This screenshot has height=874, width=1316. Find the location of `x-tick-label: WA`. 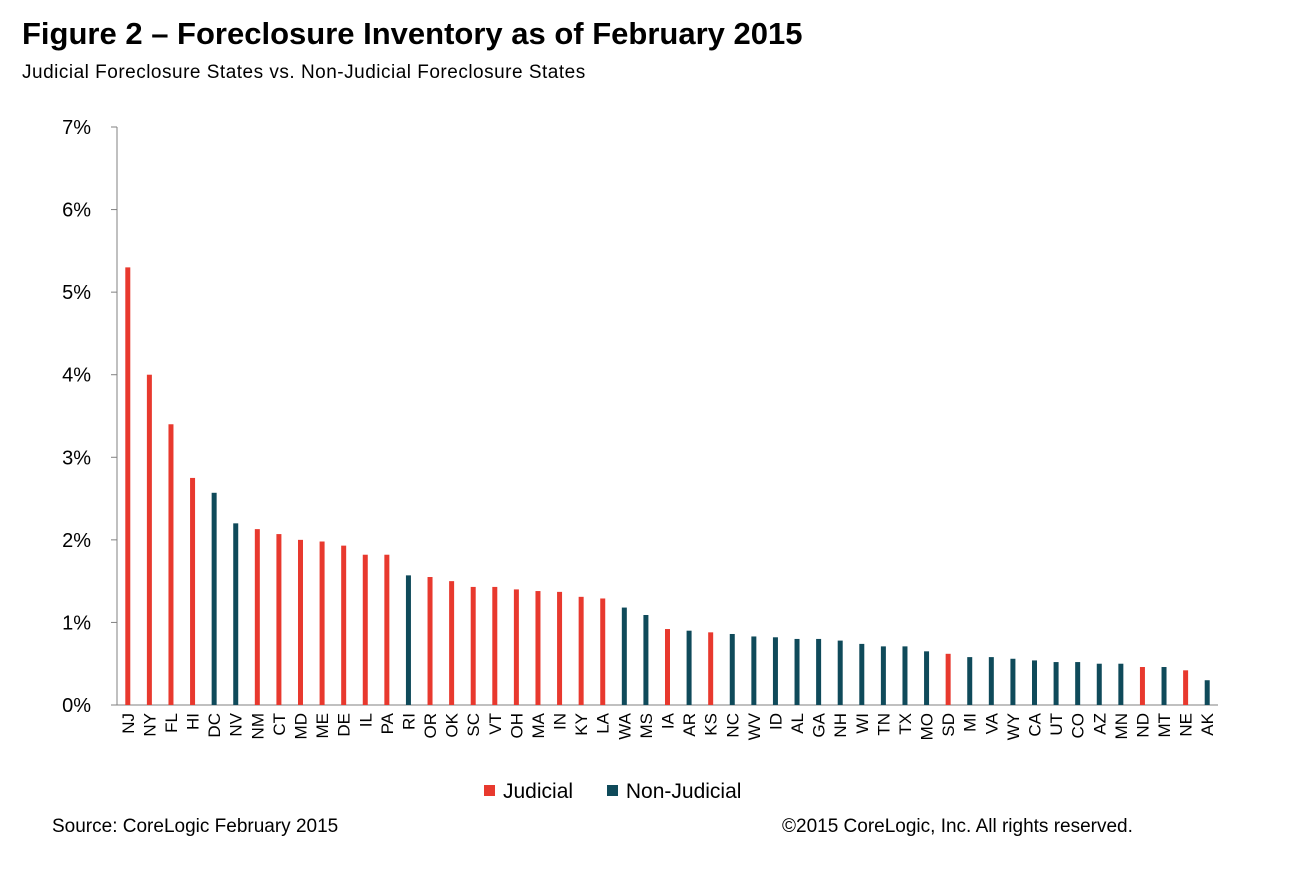

x-tick-label: WA is located at coordinates (624, 725).